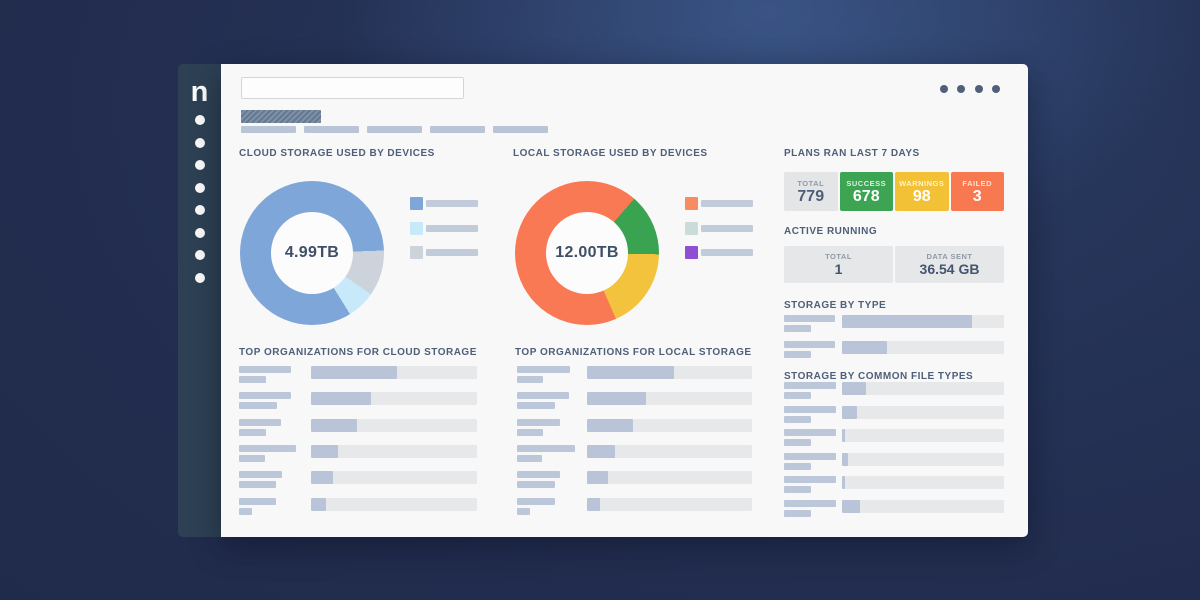 The image size is (1200, 600). I want to click on plans-stat-label: WARNINGS, so click(922, 183).